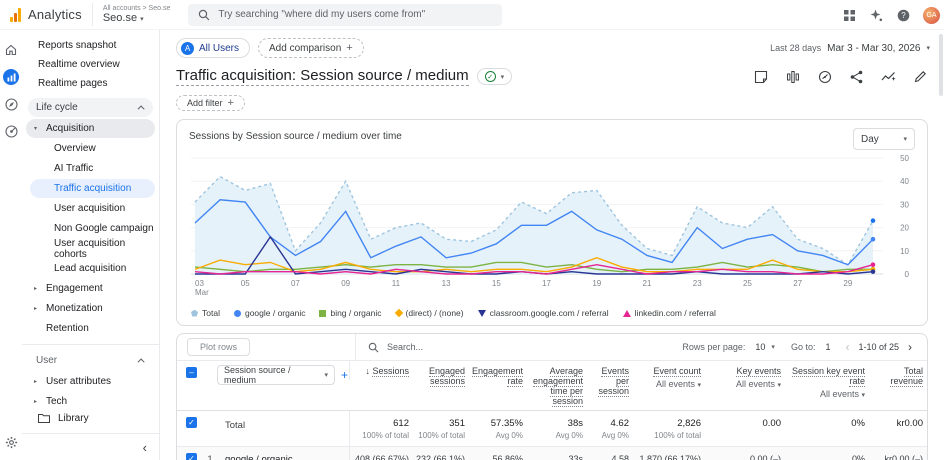 Image resolution: width=944 pixels, height=460 pixels. What do you see at coordinates (847, 347) in the screenshot?
I see `prev-page-icon: ‹` at bounding box center [847, 347].